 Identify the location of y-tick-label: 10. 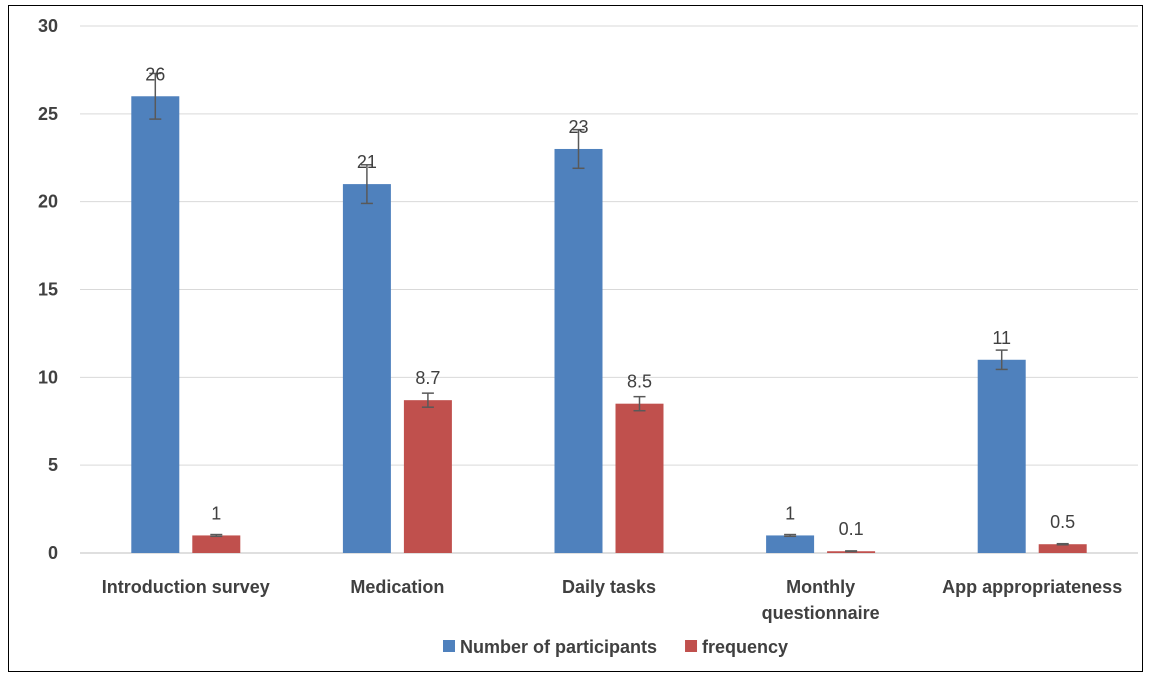
(48, 377).